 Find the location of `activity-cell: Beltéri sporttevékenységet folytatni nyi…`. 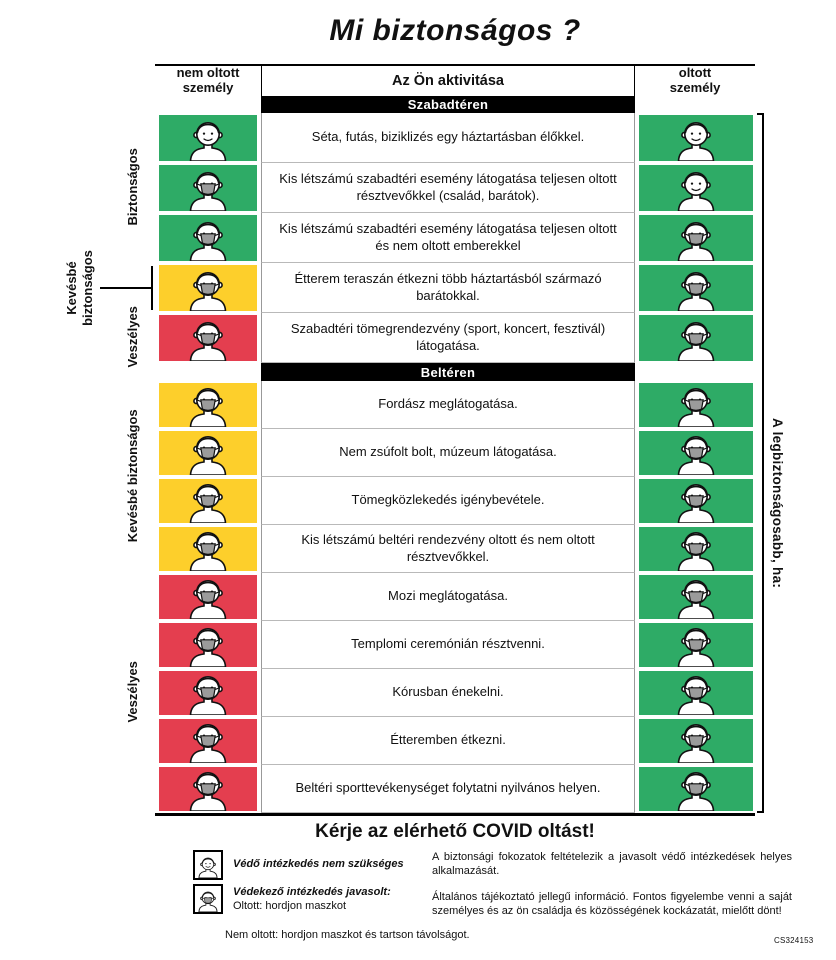

activity-cell: Beltéri sporttevékenységet folytatni nyi… is located at coordinates (448, 789).